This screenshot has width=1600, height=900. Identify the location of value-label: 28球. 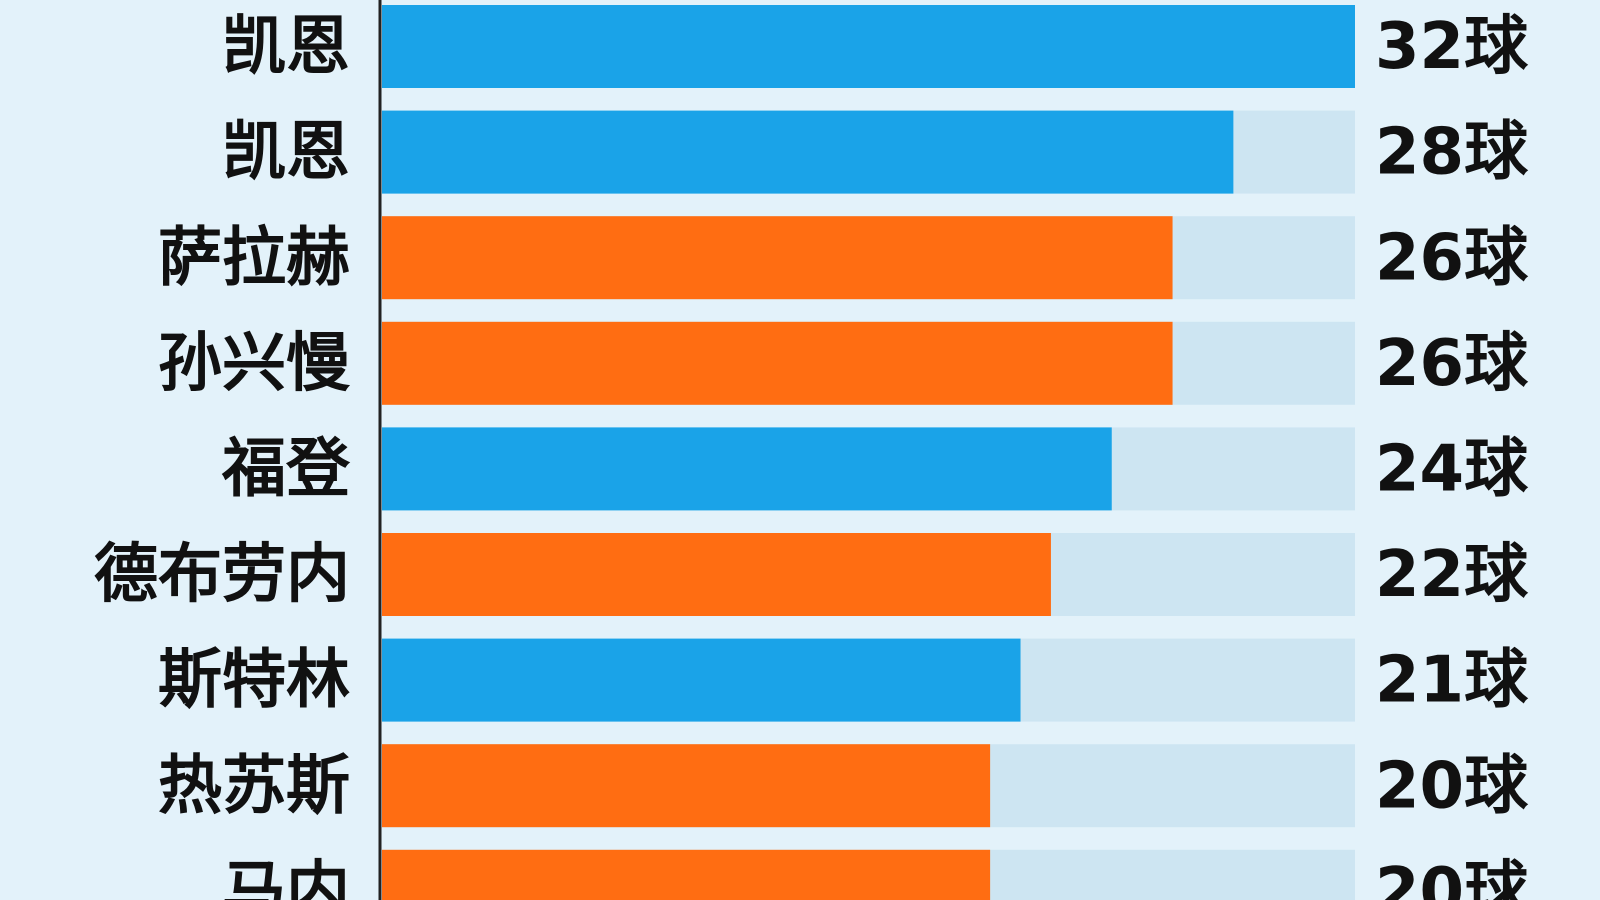
(1452, 153).